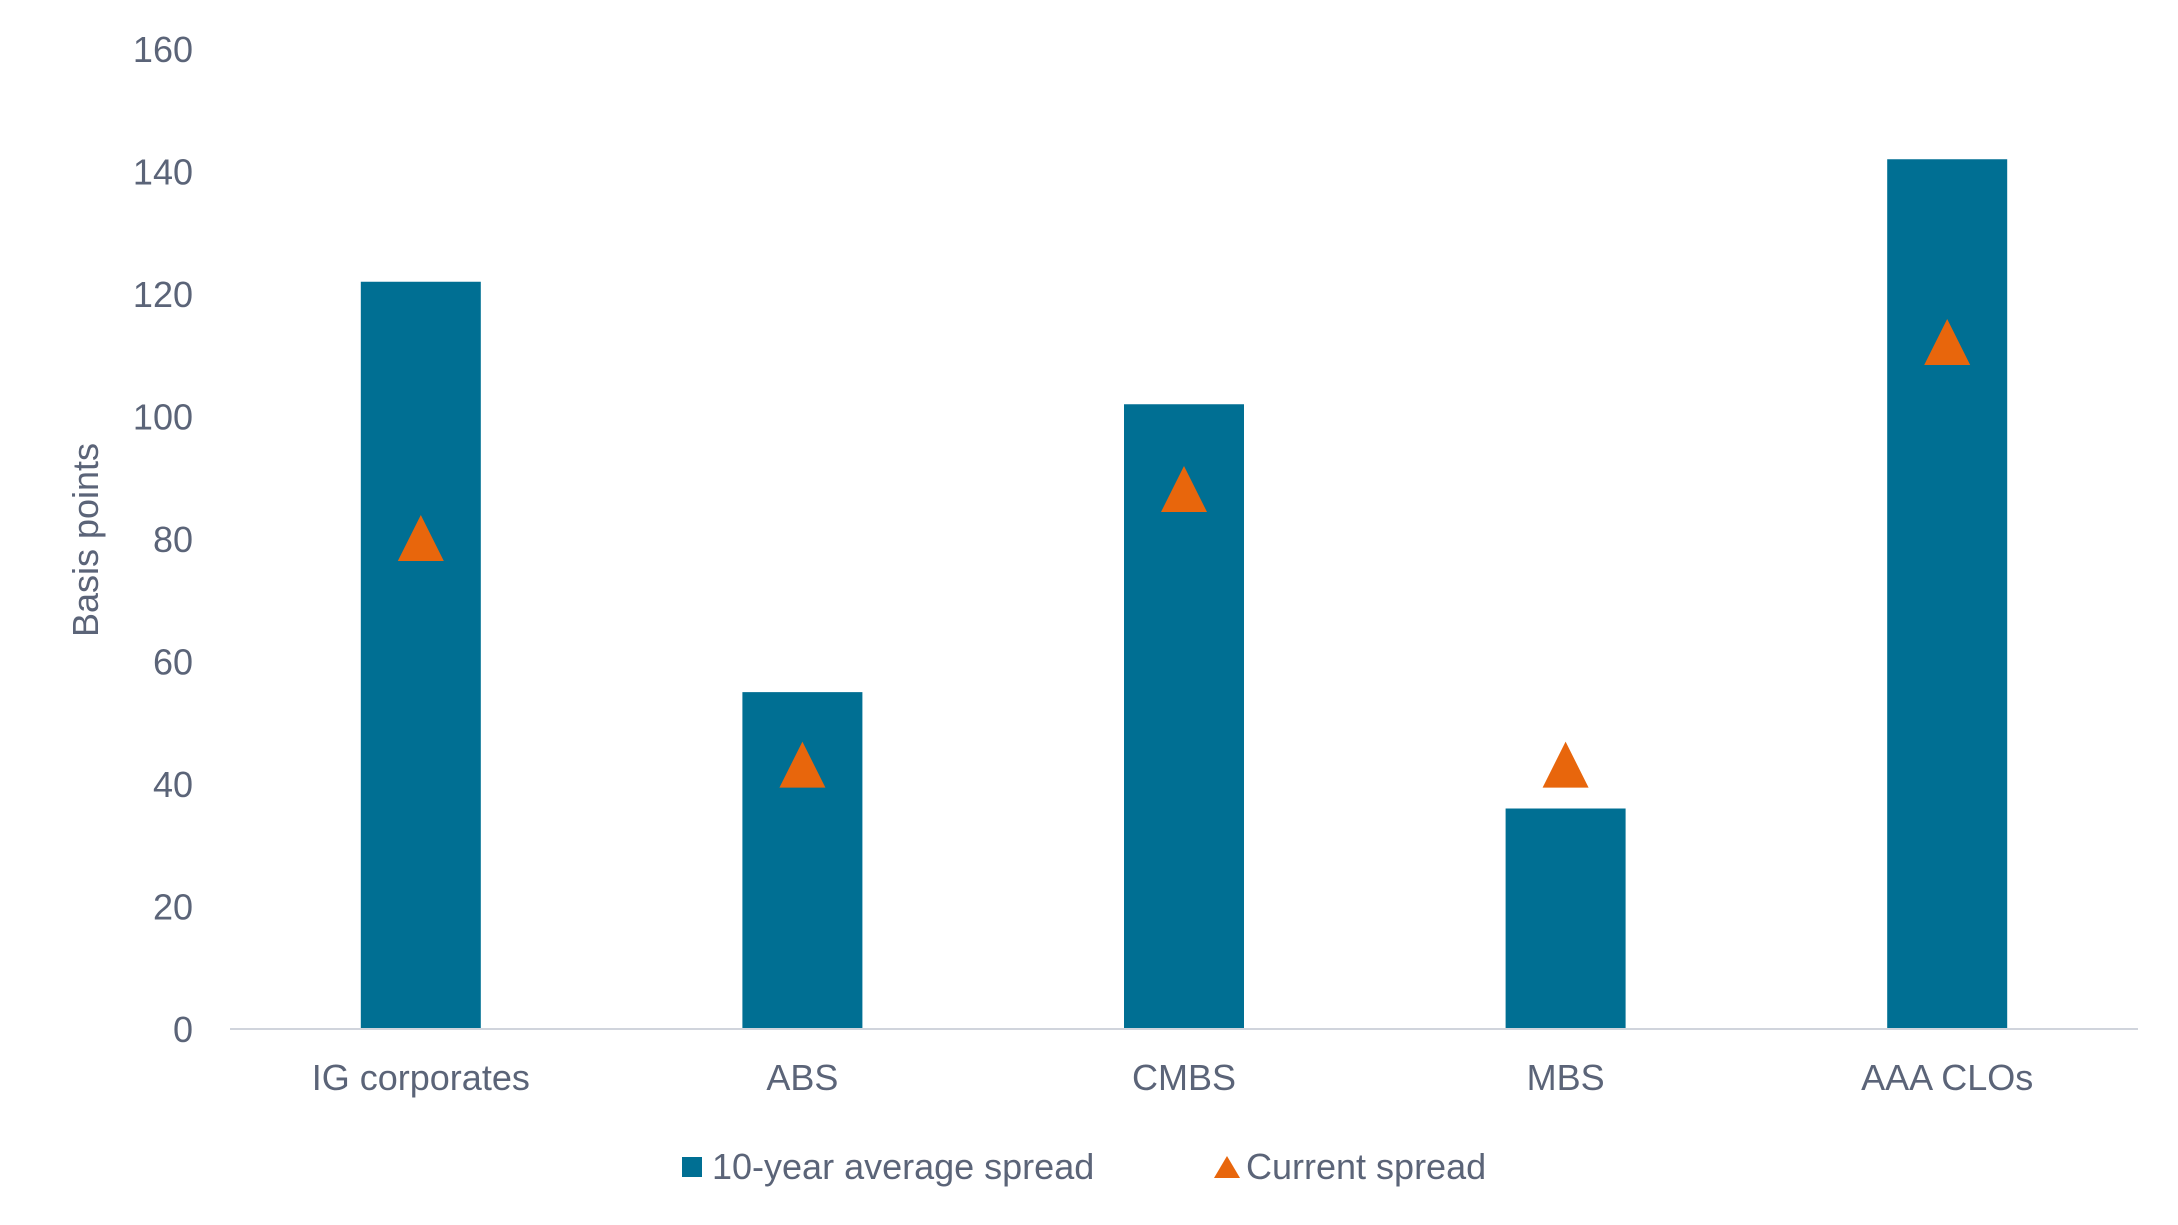  What do you see at coordinates (1227, 1167) in the screenshot?
I see `legend-swatch-current` at bounding box center [1227, 1167].